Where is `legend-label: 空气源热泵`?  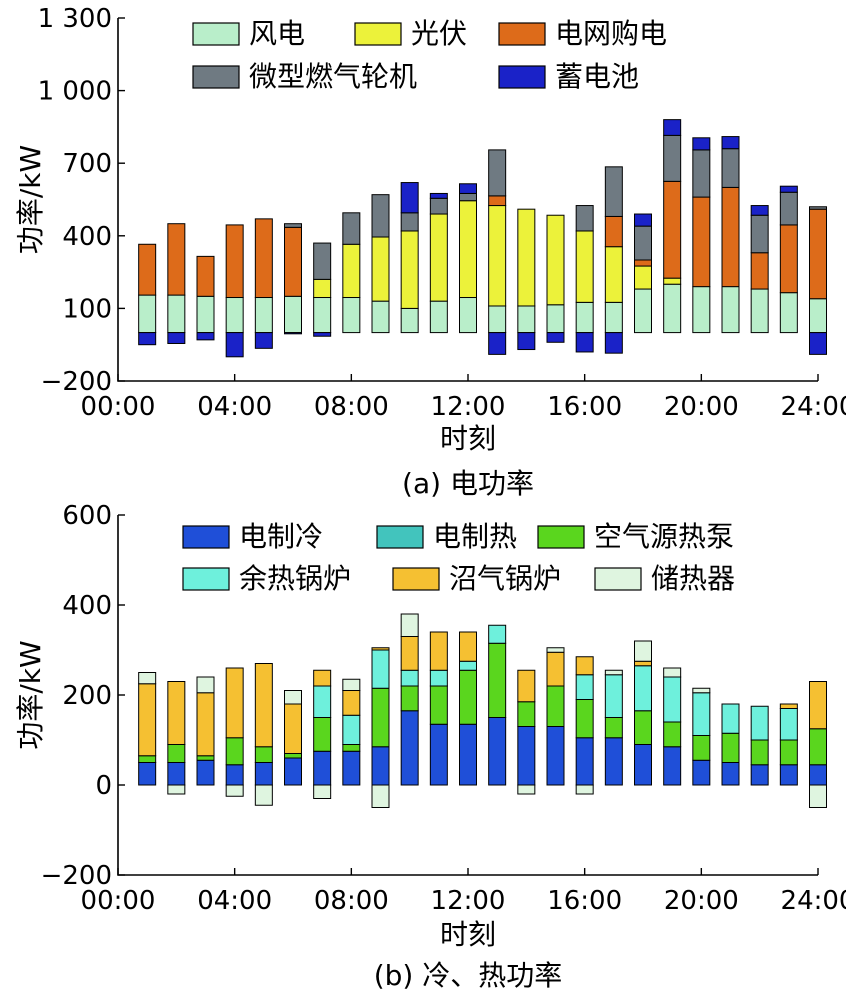
legend-label: 空气源热泵 is located at coordinates (664, 536).